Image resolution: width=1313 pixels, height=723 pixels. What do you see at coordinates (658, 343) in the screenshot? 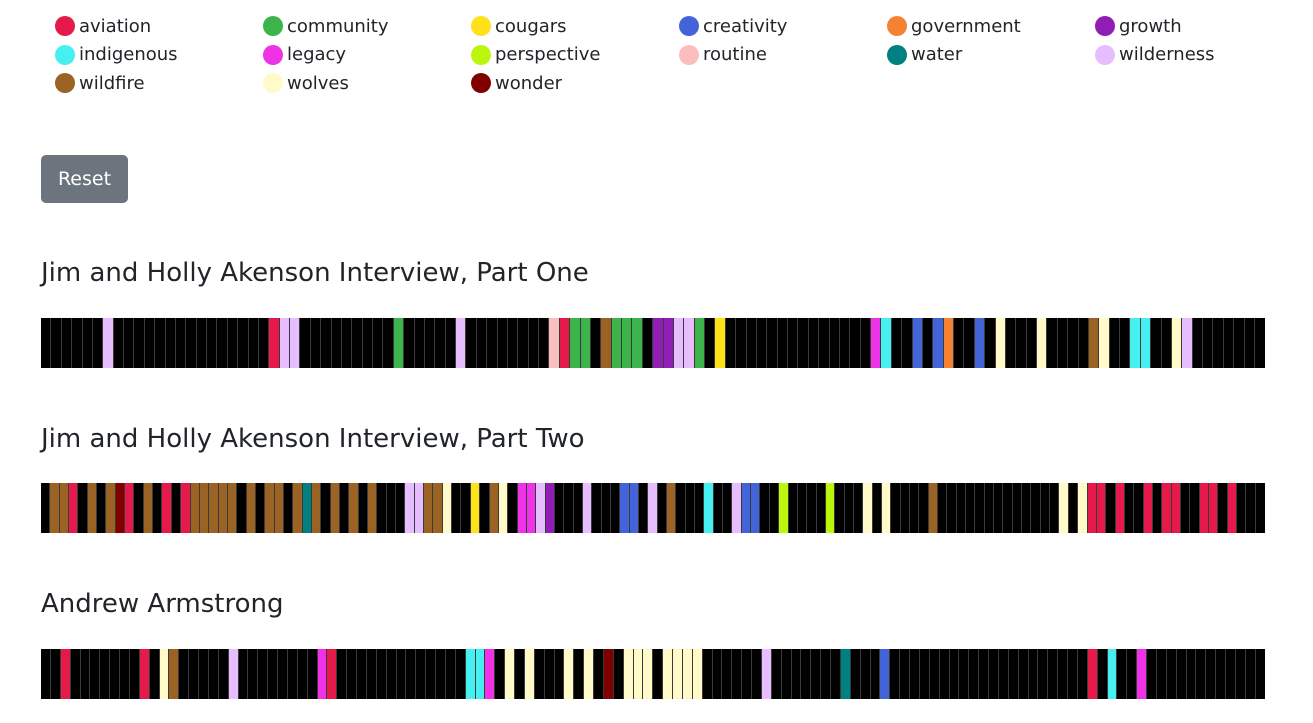
I see `segment-growth` at bounding box center [658, 343].